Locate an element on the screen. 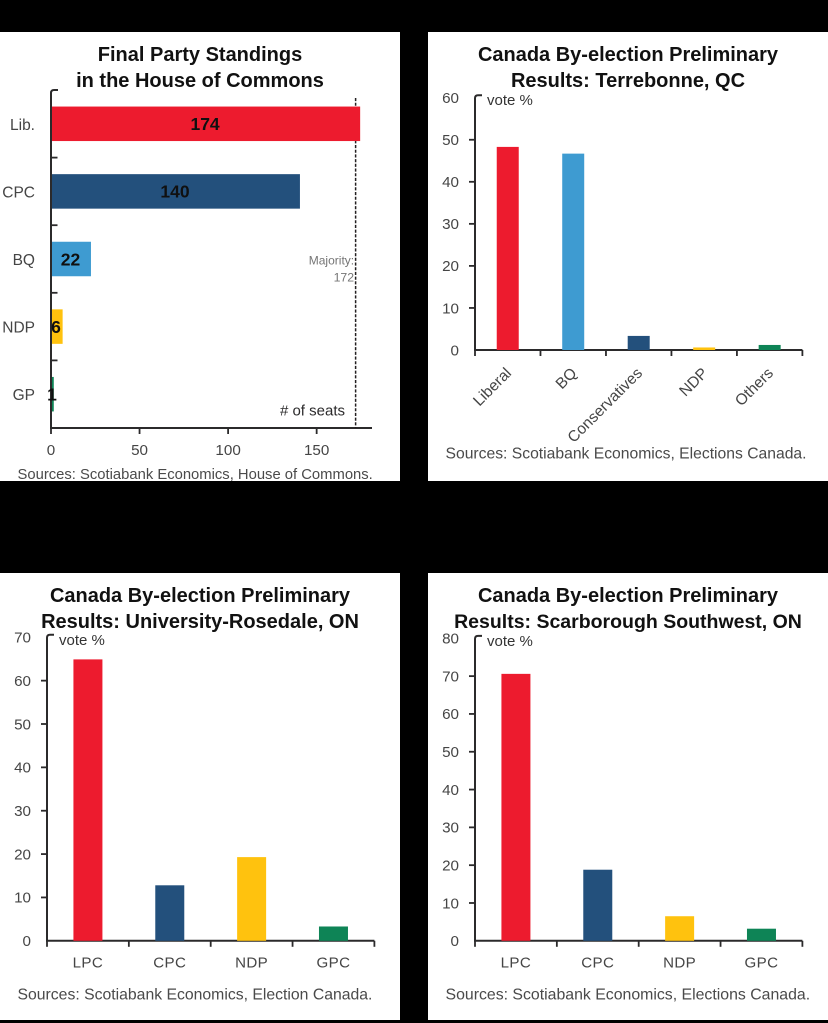 Image resolution: width=828 pixels, height=1023 pixels. svg-text: Results: Terrebonne, QC is located at coordinates (628, 81).